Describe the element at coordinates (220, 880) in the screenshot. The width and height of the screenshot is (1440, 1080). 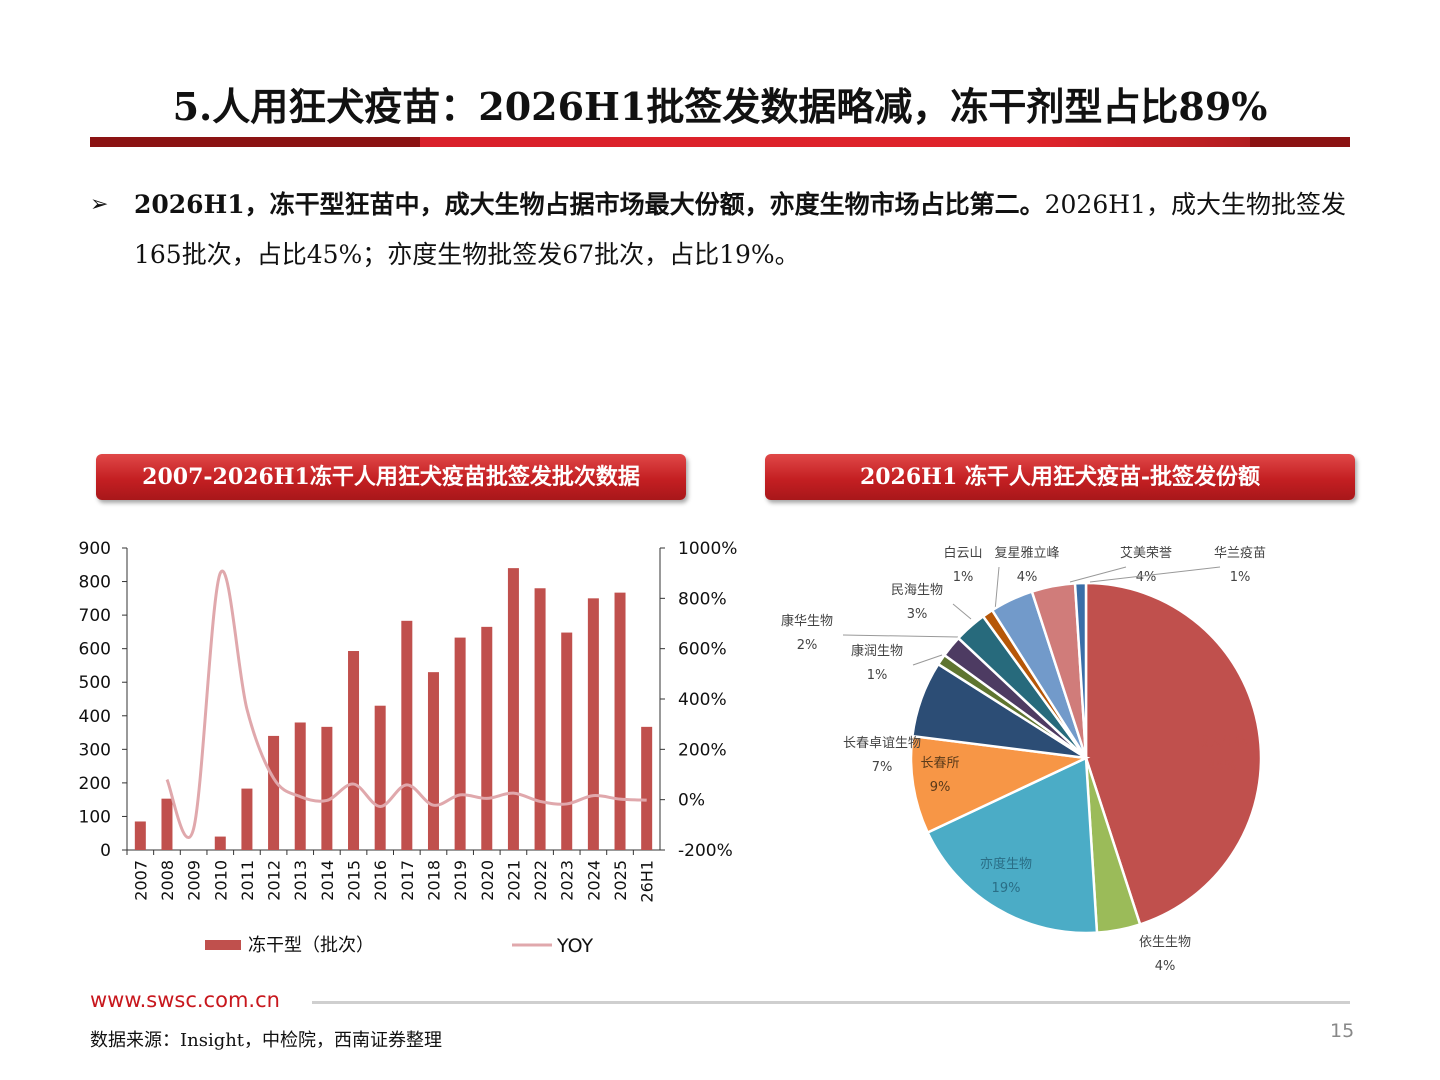
I see `x-tick-label: 2010` at that location.